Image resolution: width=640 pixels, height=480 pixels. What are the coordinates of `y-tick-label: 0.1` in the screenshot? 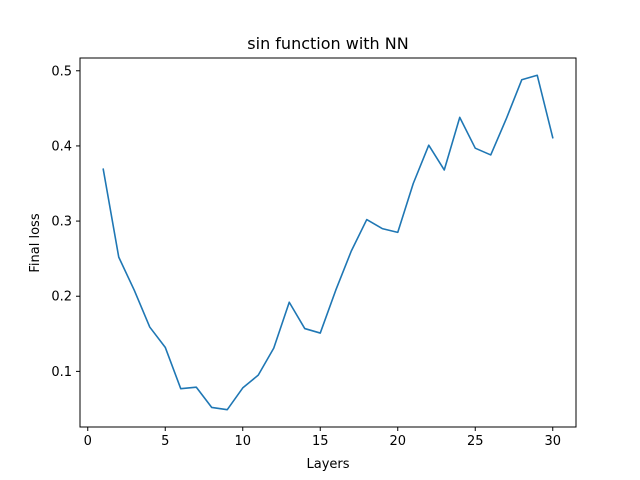 It's located at (61, 372).